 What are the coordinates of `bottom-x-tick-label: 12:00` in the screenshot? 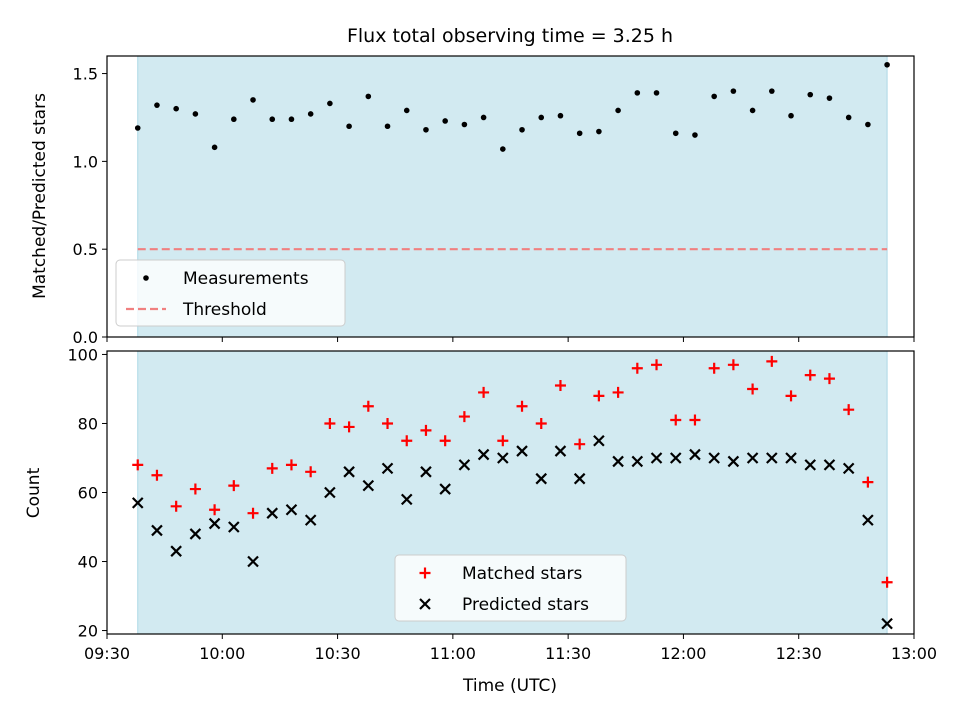 It's located at (683, 653).